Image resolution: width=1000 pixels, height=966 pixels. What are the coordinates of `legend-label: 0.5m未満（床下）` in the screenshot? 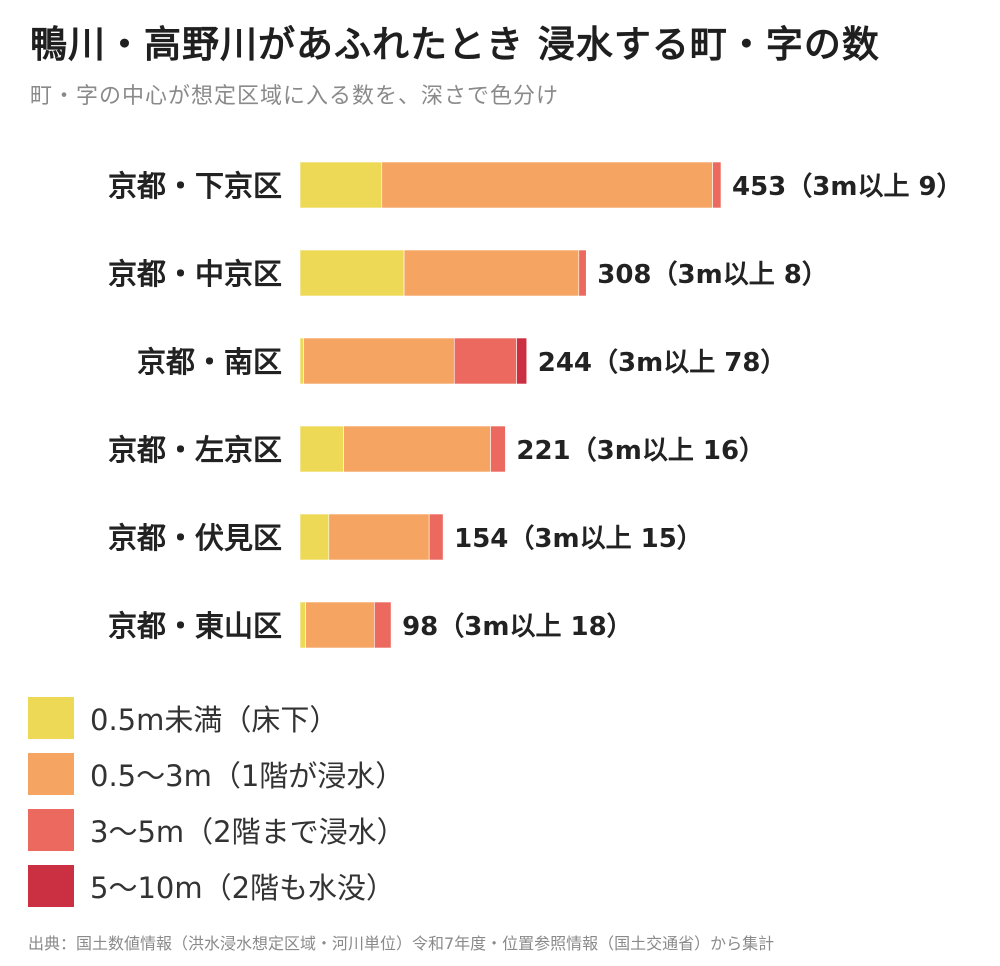 It's located at (214, 720).